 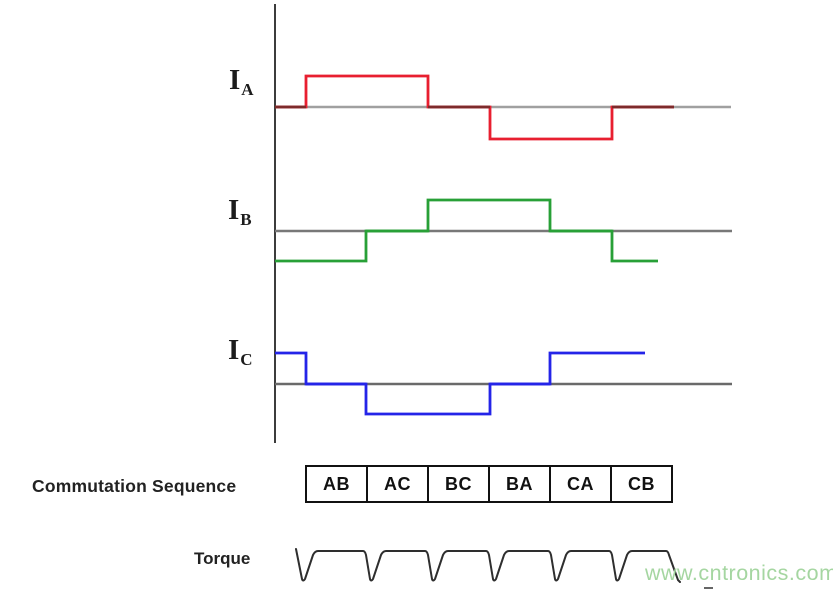 I want to click on phase-b-label: IB, so click(x=240, y=211).